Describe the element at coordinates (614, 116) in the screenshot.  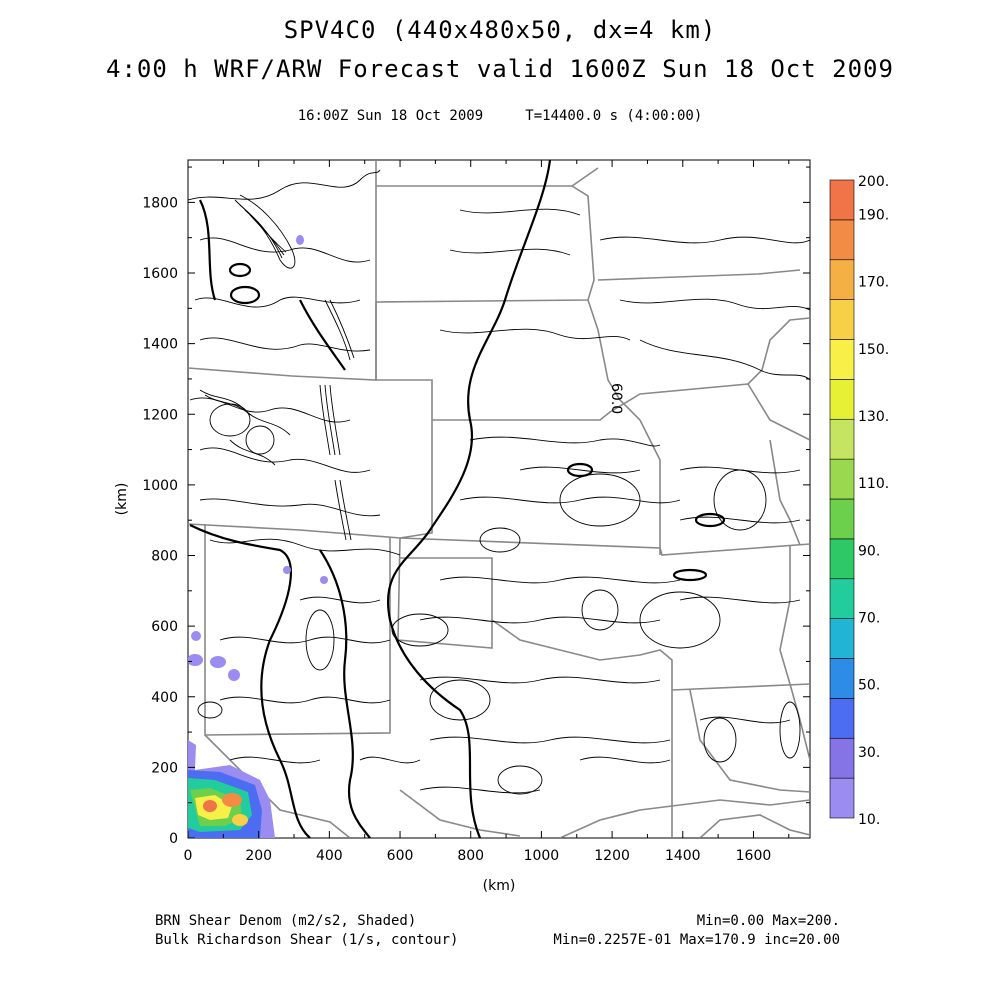
I see `subtitle-elapsed-time: T=14400.0 s (4:00:00)` at that location.